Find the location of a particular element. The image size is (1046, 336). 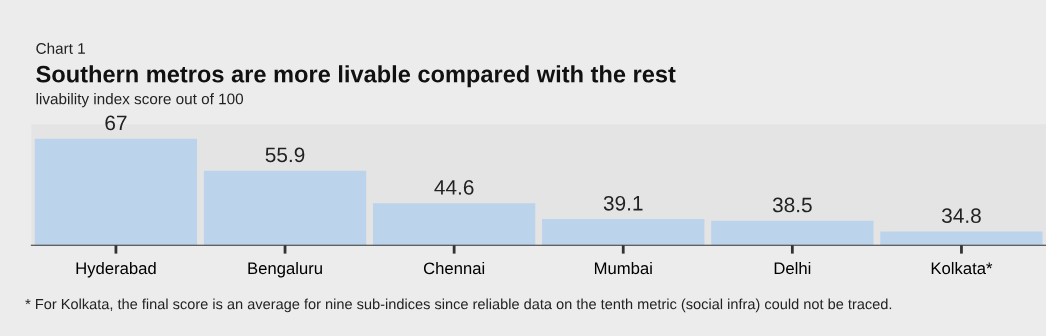

data-label: 34.8 is located at coordinates (961, 216).